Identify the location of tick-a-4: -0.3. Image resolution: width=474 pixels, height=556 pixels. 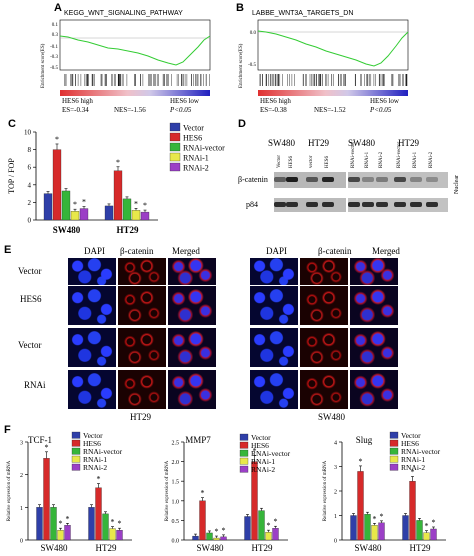
(54, 57).